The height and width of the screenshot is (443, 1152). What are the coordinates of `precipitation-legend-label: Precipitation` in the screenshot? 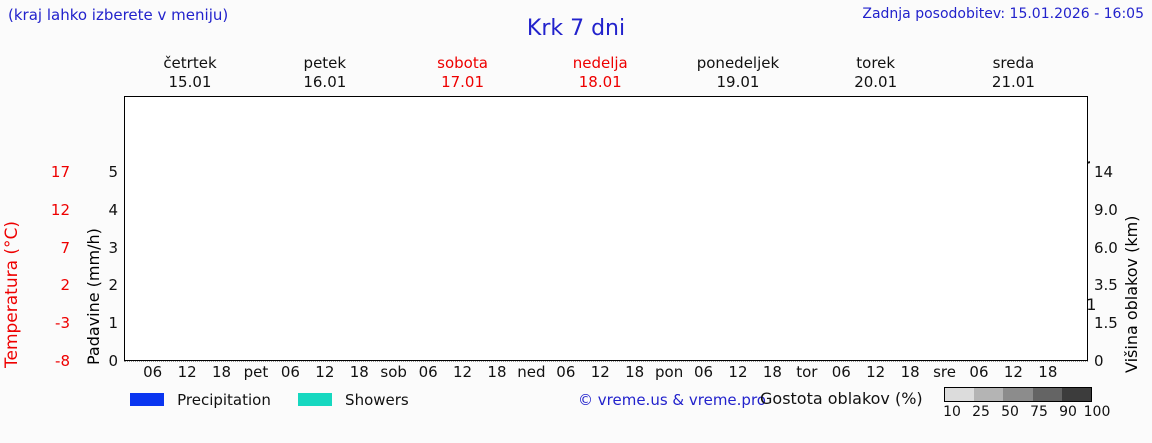 It's located at (224, 399).